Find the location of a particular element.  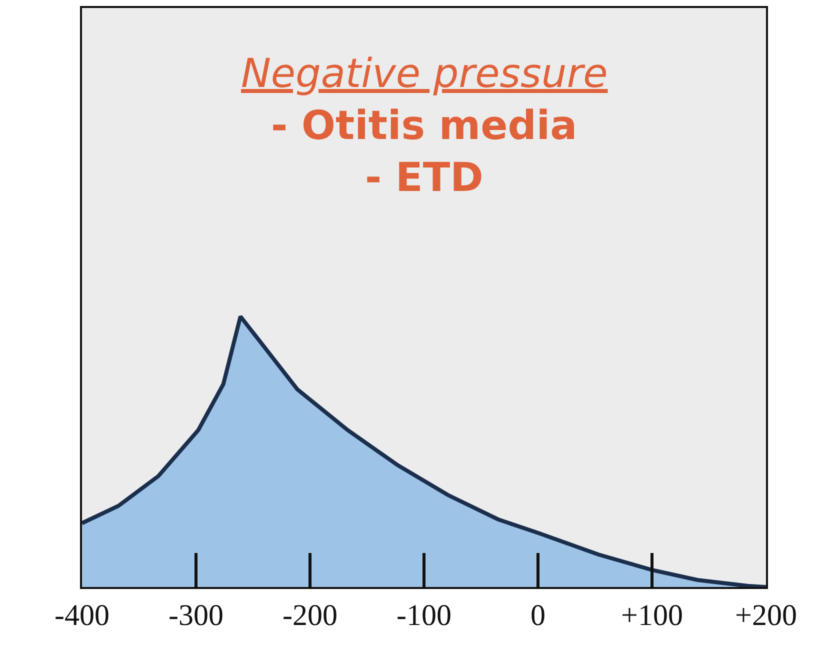

x-tick-label: -400 is located at coordinates (82, 615).